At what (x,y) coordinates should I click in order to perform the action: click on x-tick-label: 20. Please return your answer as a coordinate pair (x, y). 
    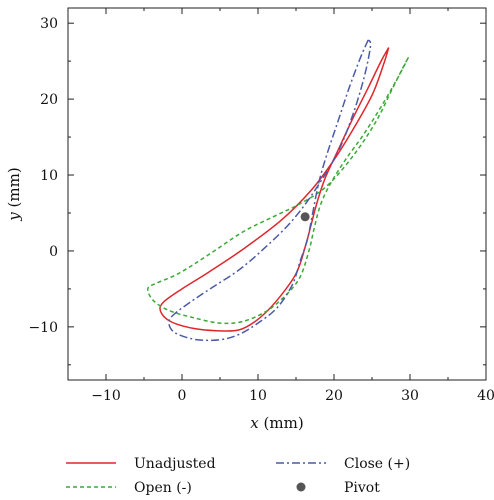
    Looking at the image, I should click on (334, 396).